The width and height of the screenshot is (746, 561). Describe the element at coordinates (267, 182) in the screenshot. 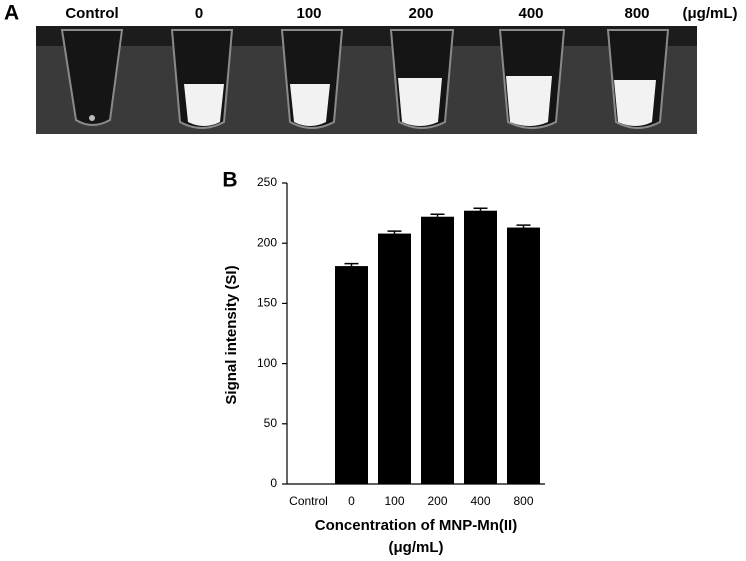

I see `y-tick-label: 250` at that location.